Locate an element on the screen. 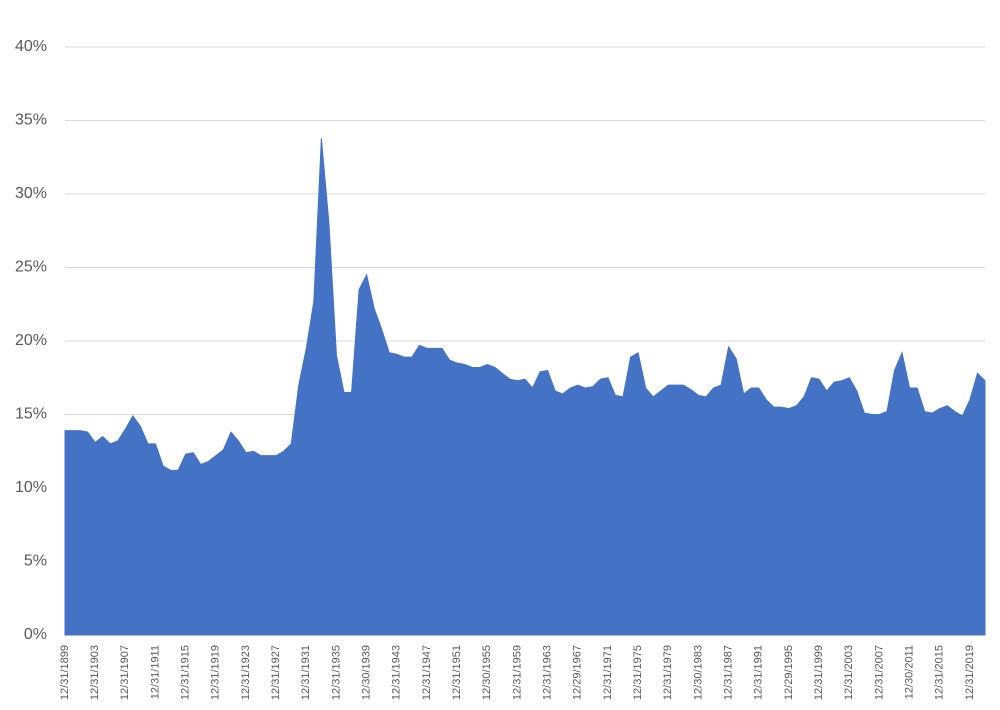  y-tick-label: 0% is located at coordinates (35, 634).